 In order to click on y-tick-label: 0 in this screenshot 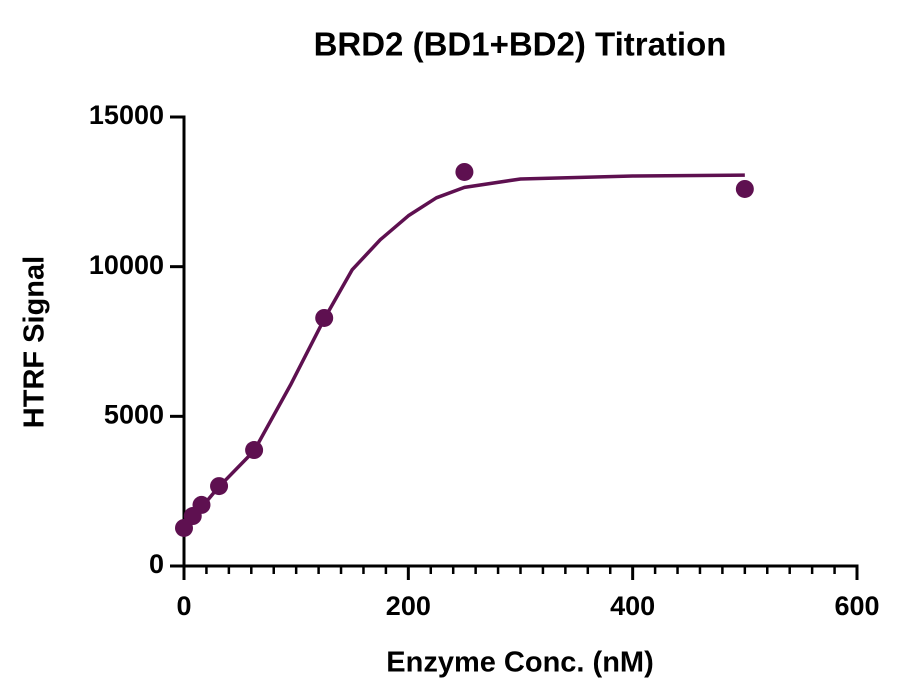, I will do `click(156, 564)`.